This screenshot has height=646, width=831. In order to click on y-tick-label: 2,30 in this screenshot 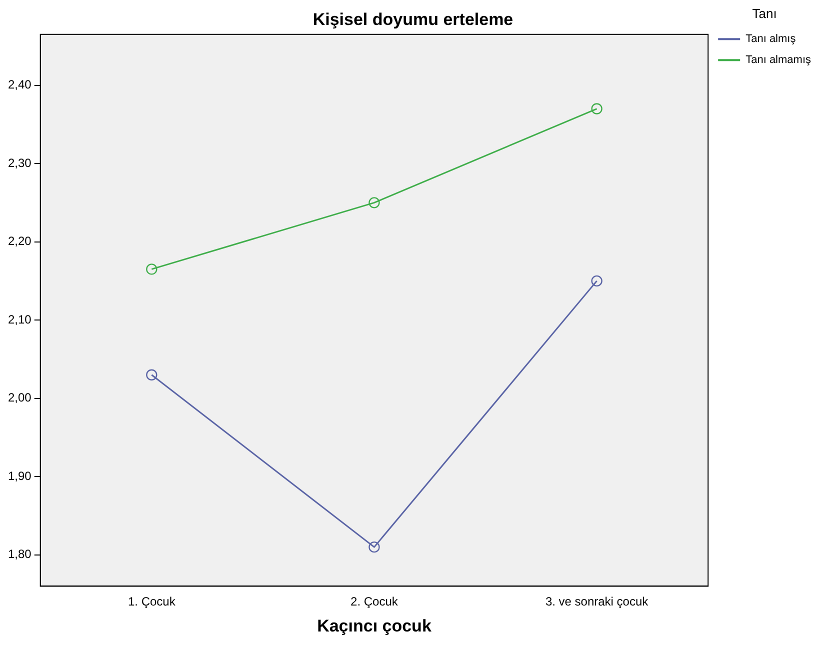, I will do `click(20, 163)`.